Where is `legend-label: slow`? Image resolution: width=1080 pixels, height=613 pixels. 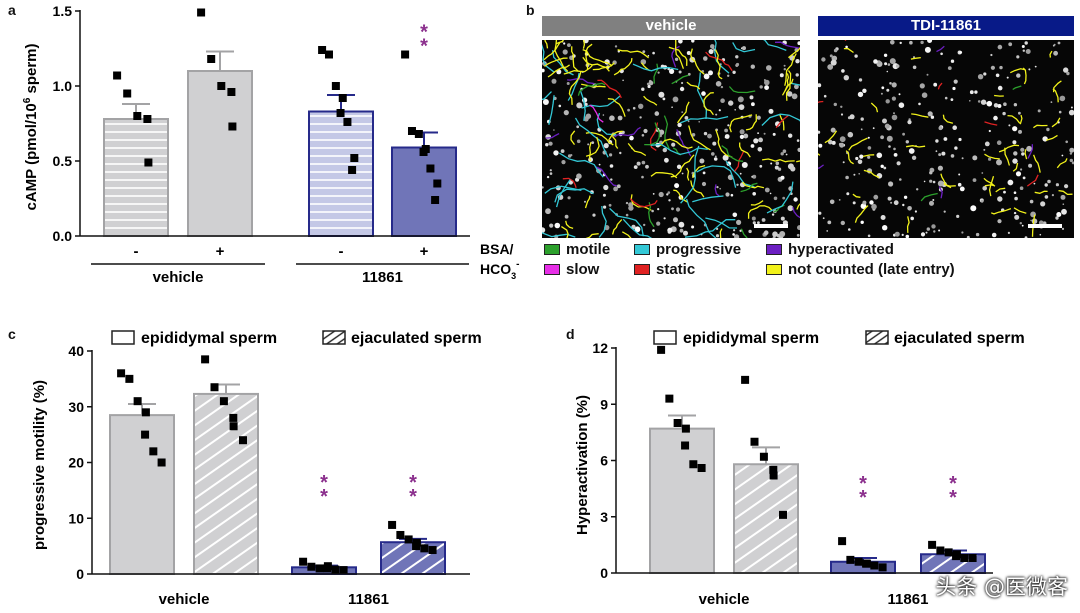
legend-label: slow is located at coordinates (583, 269).